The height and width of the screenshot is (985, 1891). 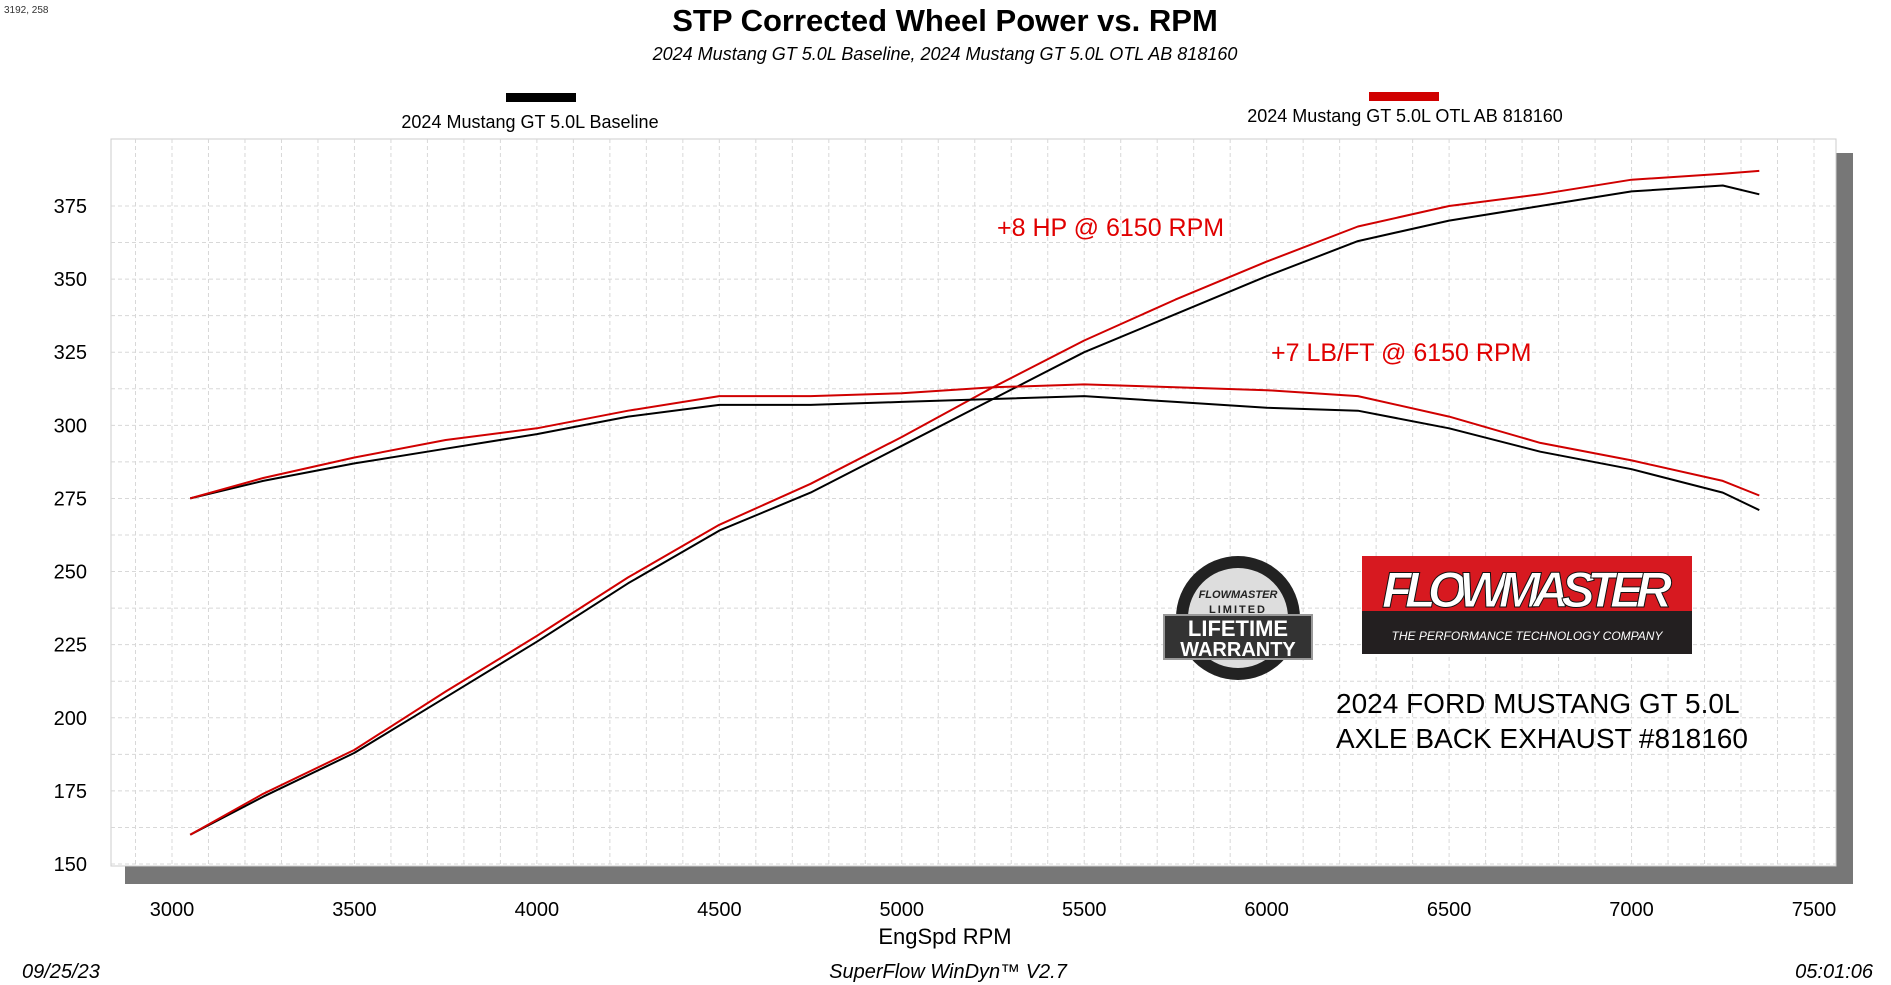 What do you see at coordinates (70, 865) in the screenshot?
I see `y-tick-label: 150` at bounding box center [70, 865].